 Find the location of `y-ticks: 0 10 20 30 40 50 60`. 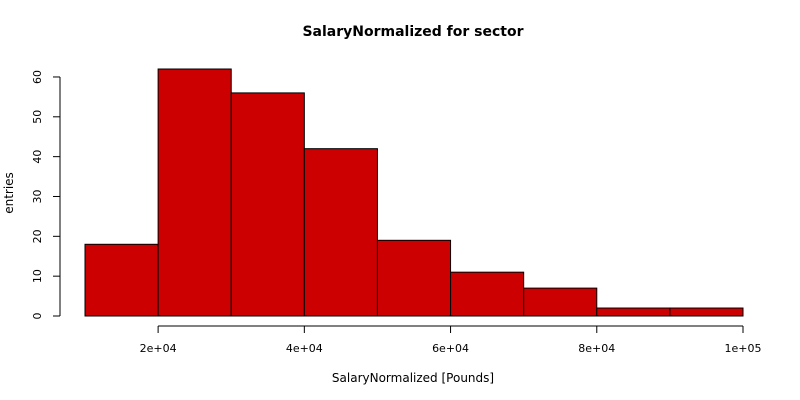

y-ticks: 0 10 20 30 40 50 60 is located at coordinates (45, 195).